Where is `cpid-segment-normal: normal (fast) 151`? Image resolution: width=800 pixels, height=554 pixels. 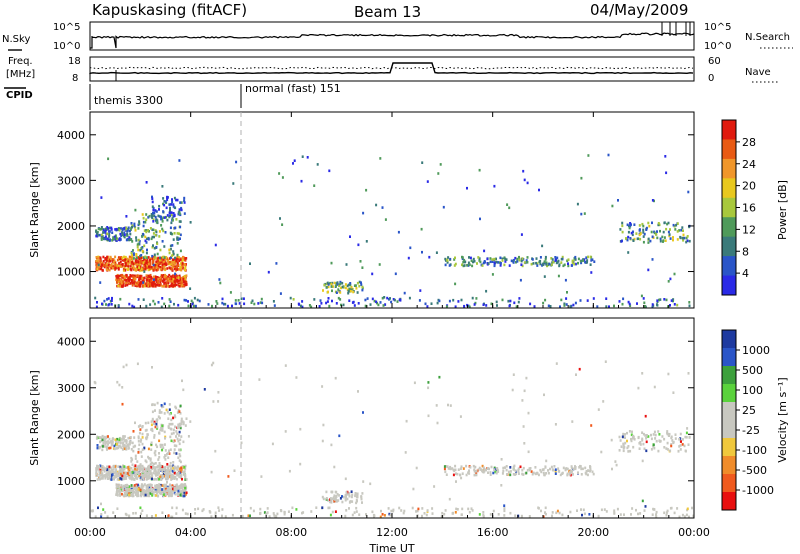 cpid-segment-normal: normal (fast) 151 is located at coordinates (293, 88).